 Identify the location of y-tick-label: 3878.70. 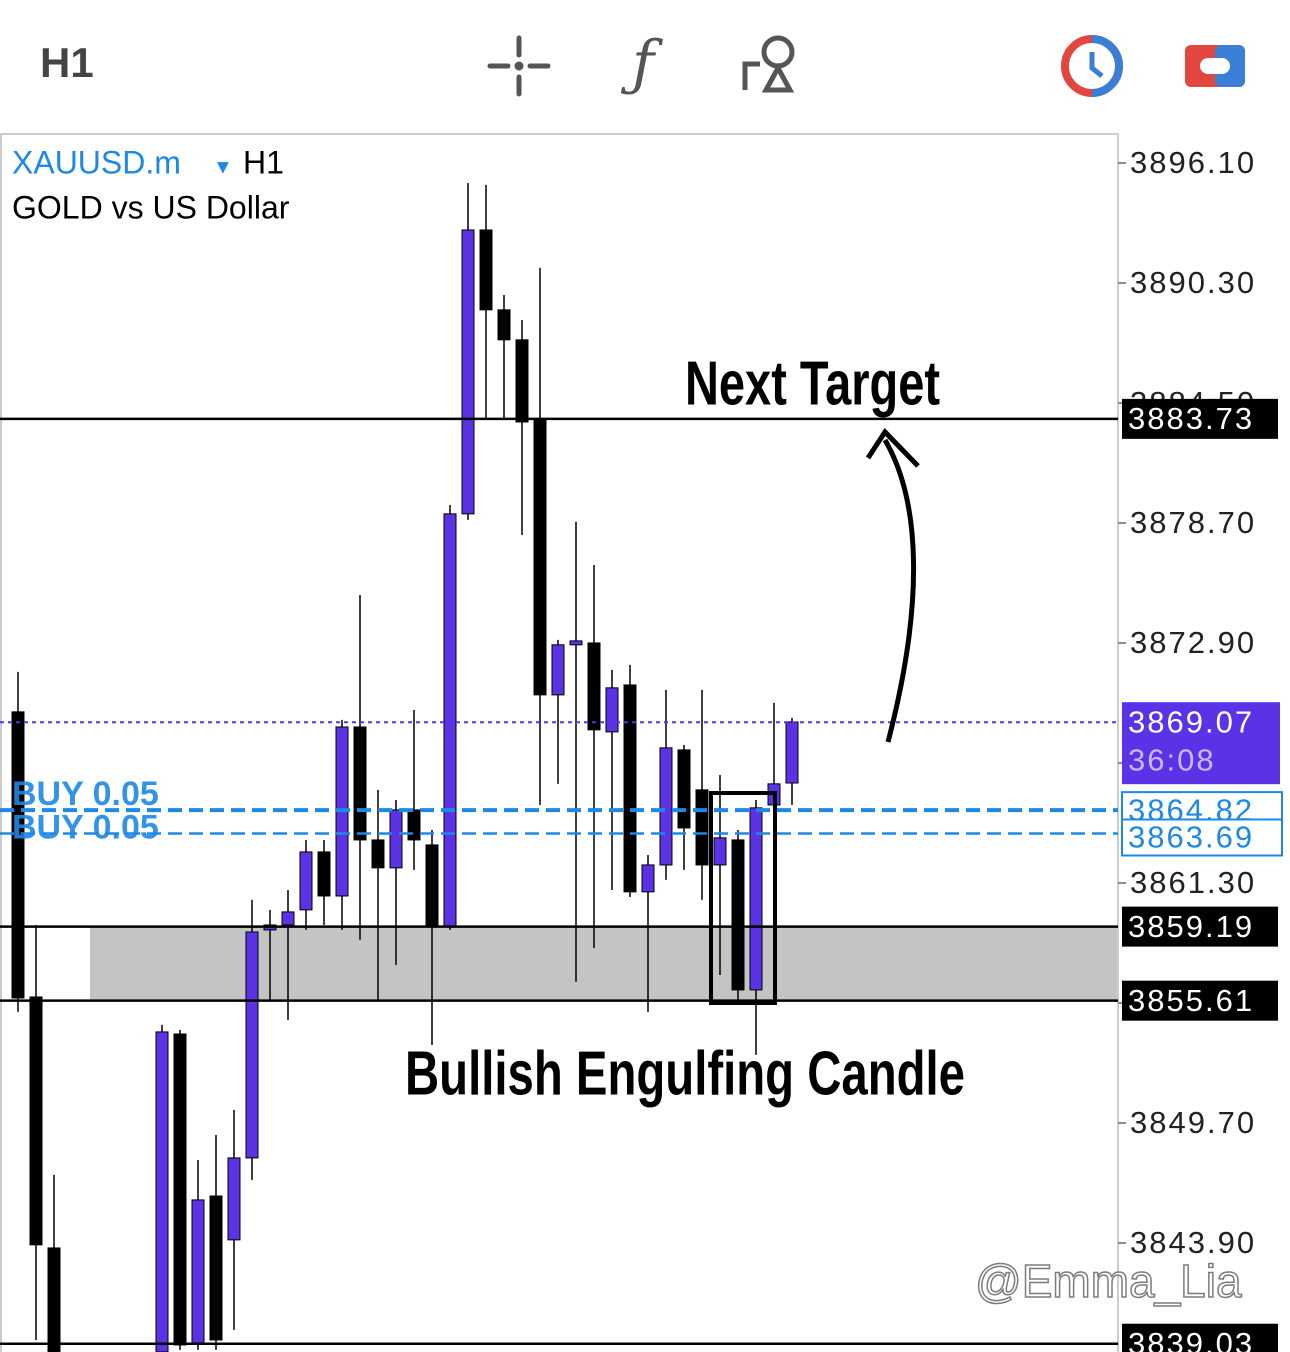
(1193, 522).